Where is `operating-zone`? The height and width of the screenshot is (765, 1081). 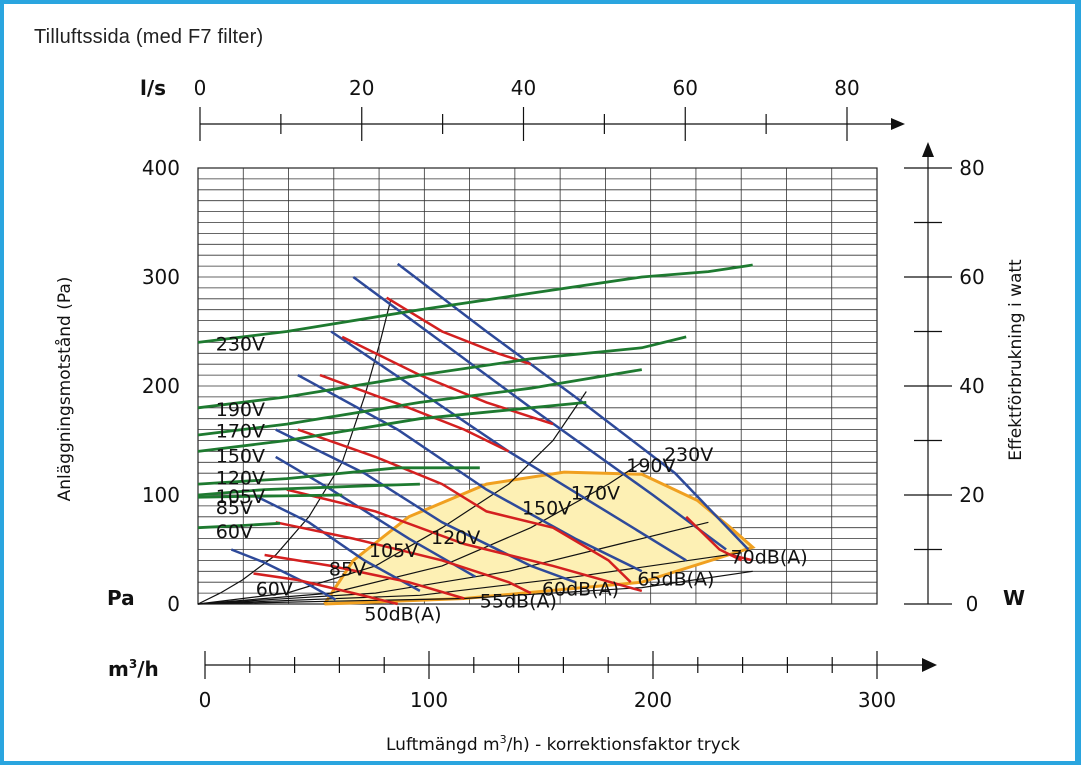
operating-zone is located at coordinates (539, 538).